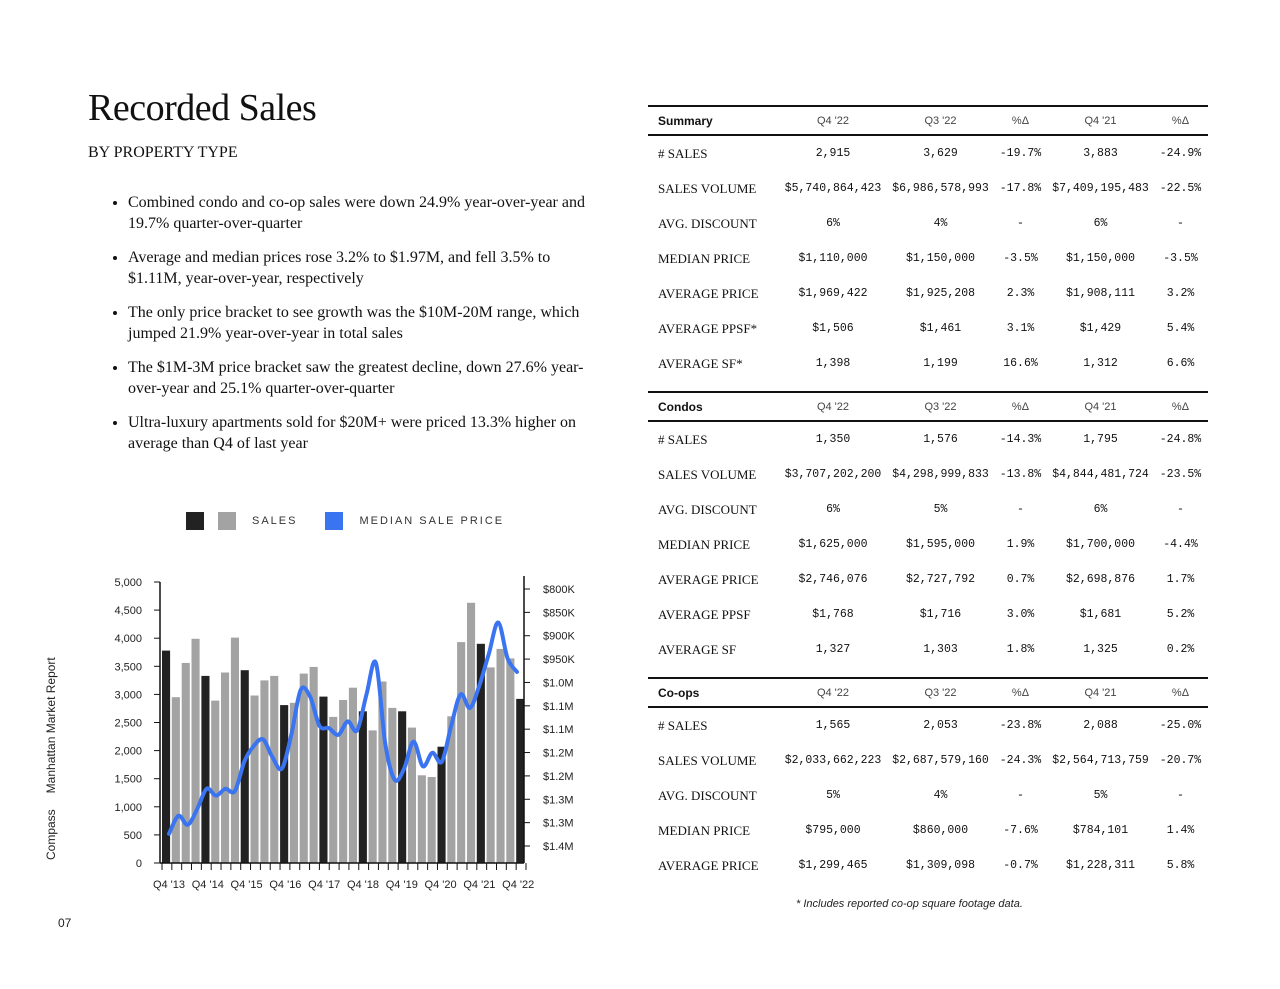  I want to click on table-header-row: Summary Q4 '22 Q3 '22 %Δ Q4 '21 %Δ, so click(928, 120).